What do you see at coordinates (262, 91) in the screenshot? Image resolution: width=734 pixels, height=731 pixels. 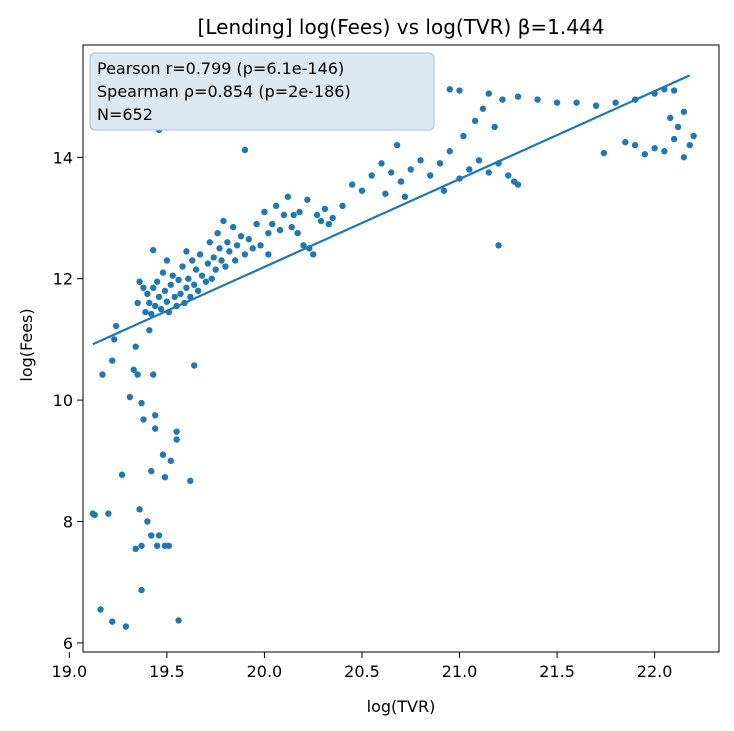 I see `stats-box-background` at bounding box center [262, 91].